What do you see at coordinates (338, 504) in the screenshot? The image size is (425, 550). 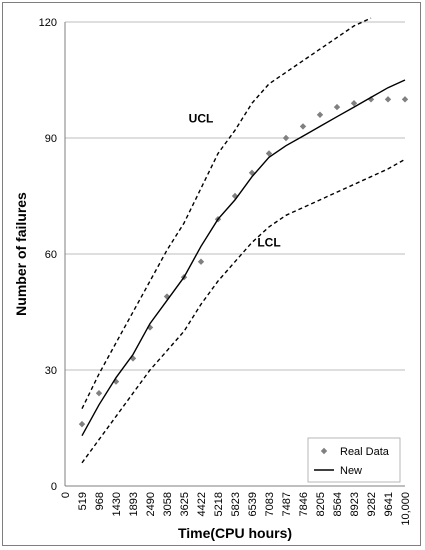 I see `x-tick-label: 8564` at bounding box center [338, 504].